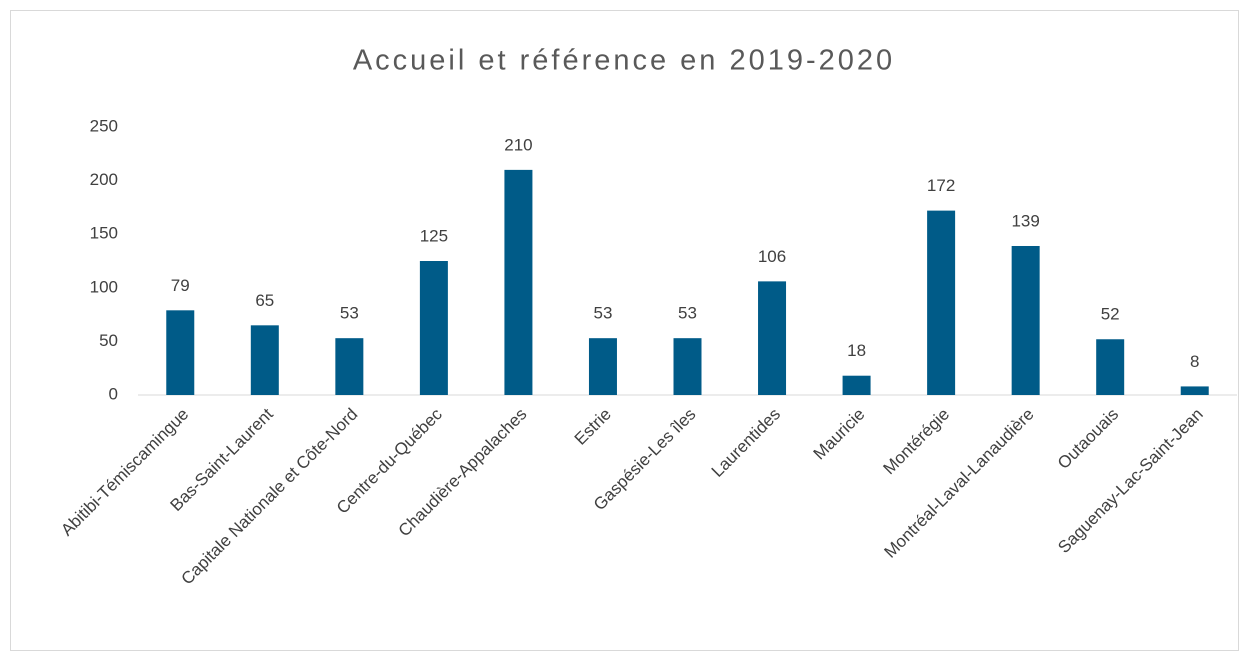  Describe the element at coordinates (180, 285) in the screenshot. I see `data-label: 79` at that location.